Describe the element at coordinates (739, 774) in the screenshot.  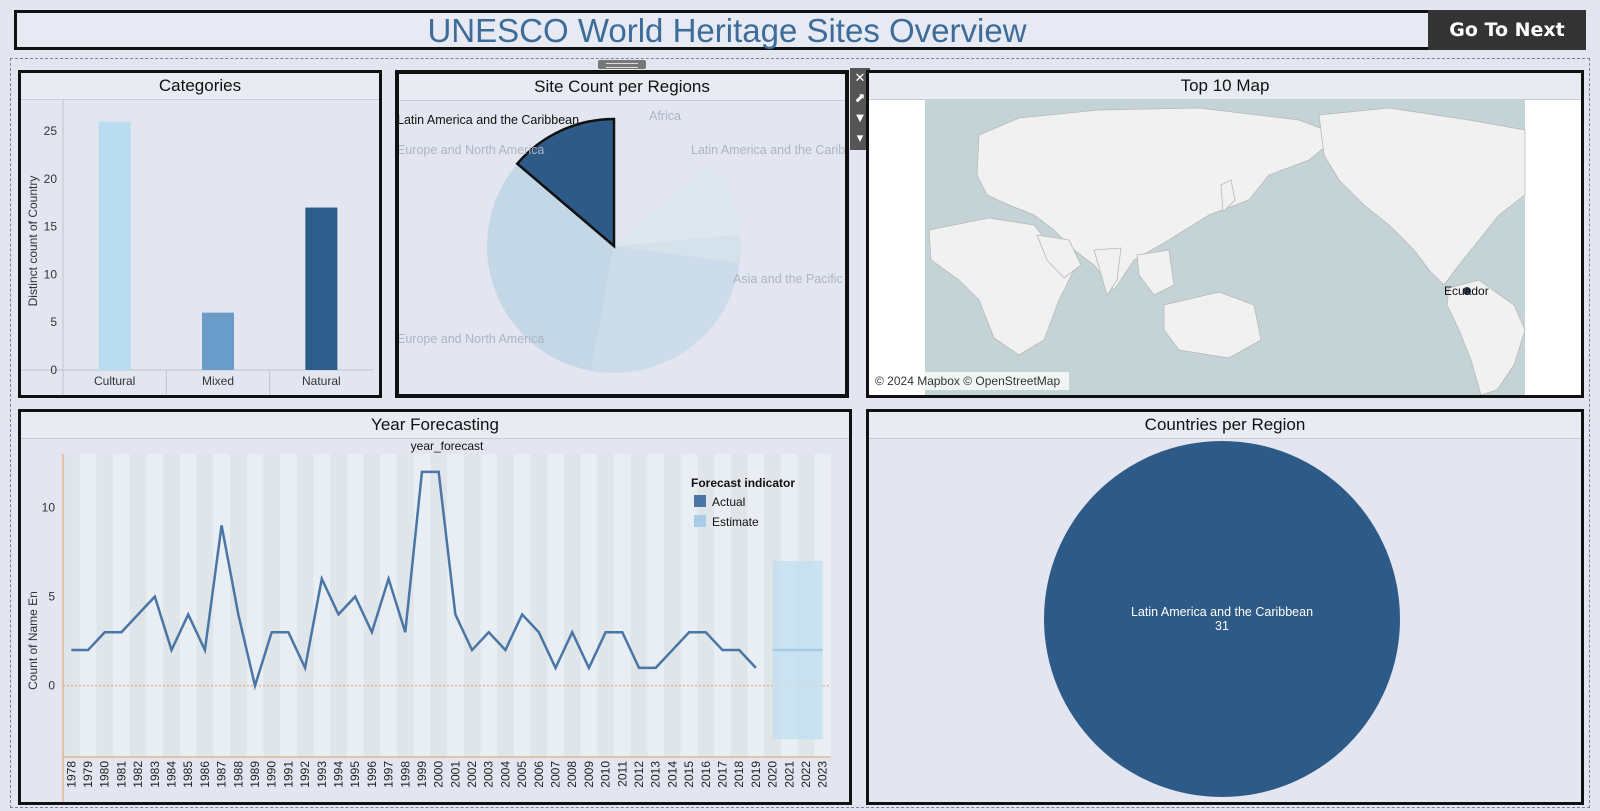
I see `x-tick-label: 2018` at that location.